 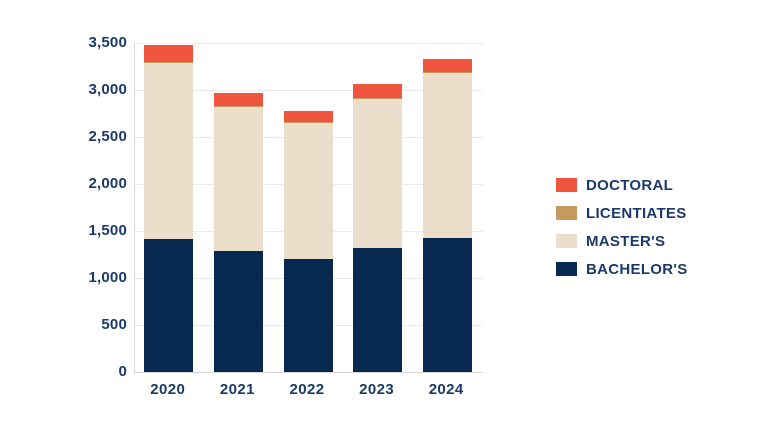 What do you see at coordinates (237, 389) in the screenshot?
I see `x-tick-label-2021: 2021` at bounding box center [237, 389].